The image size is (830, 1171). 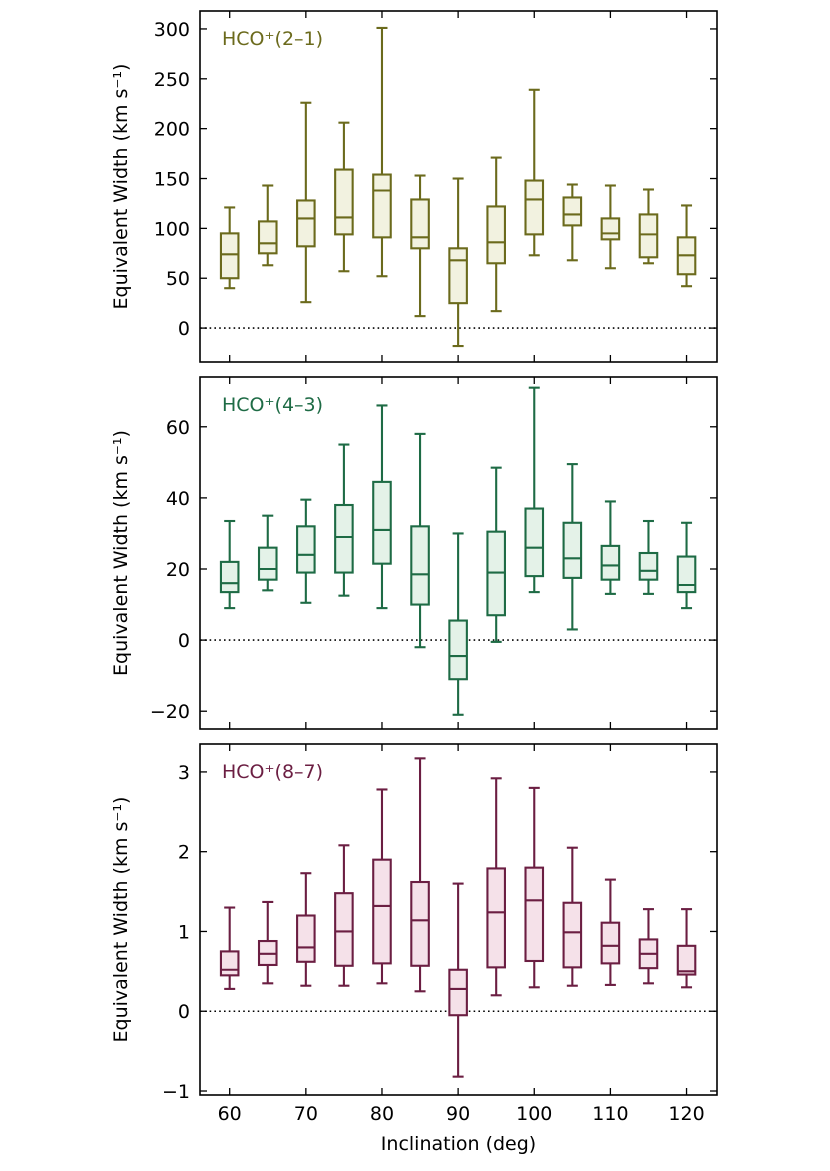 I want to click on x-tick-label: 110, so click(x=610, y=1114).